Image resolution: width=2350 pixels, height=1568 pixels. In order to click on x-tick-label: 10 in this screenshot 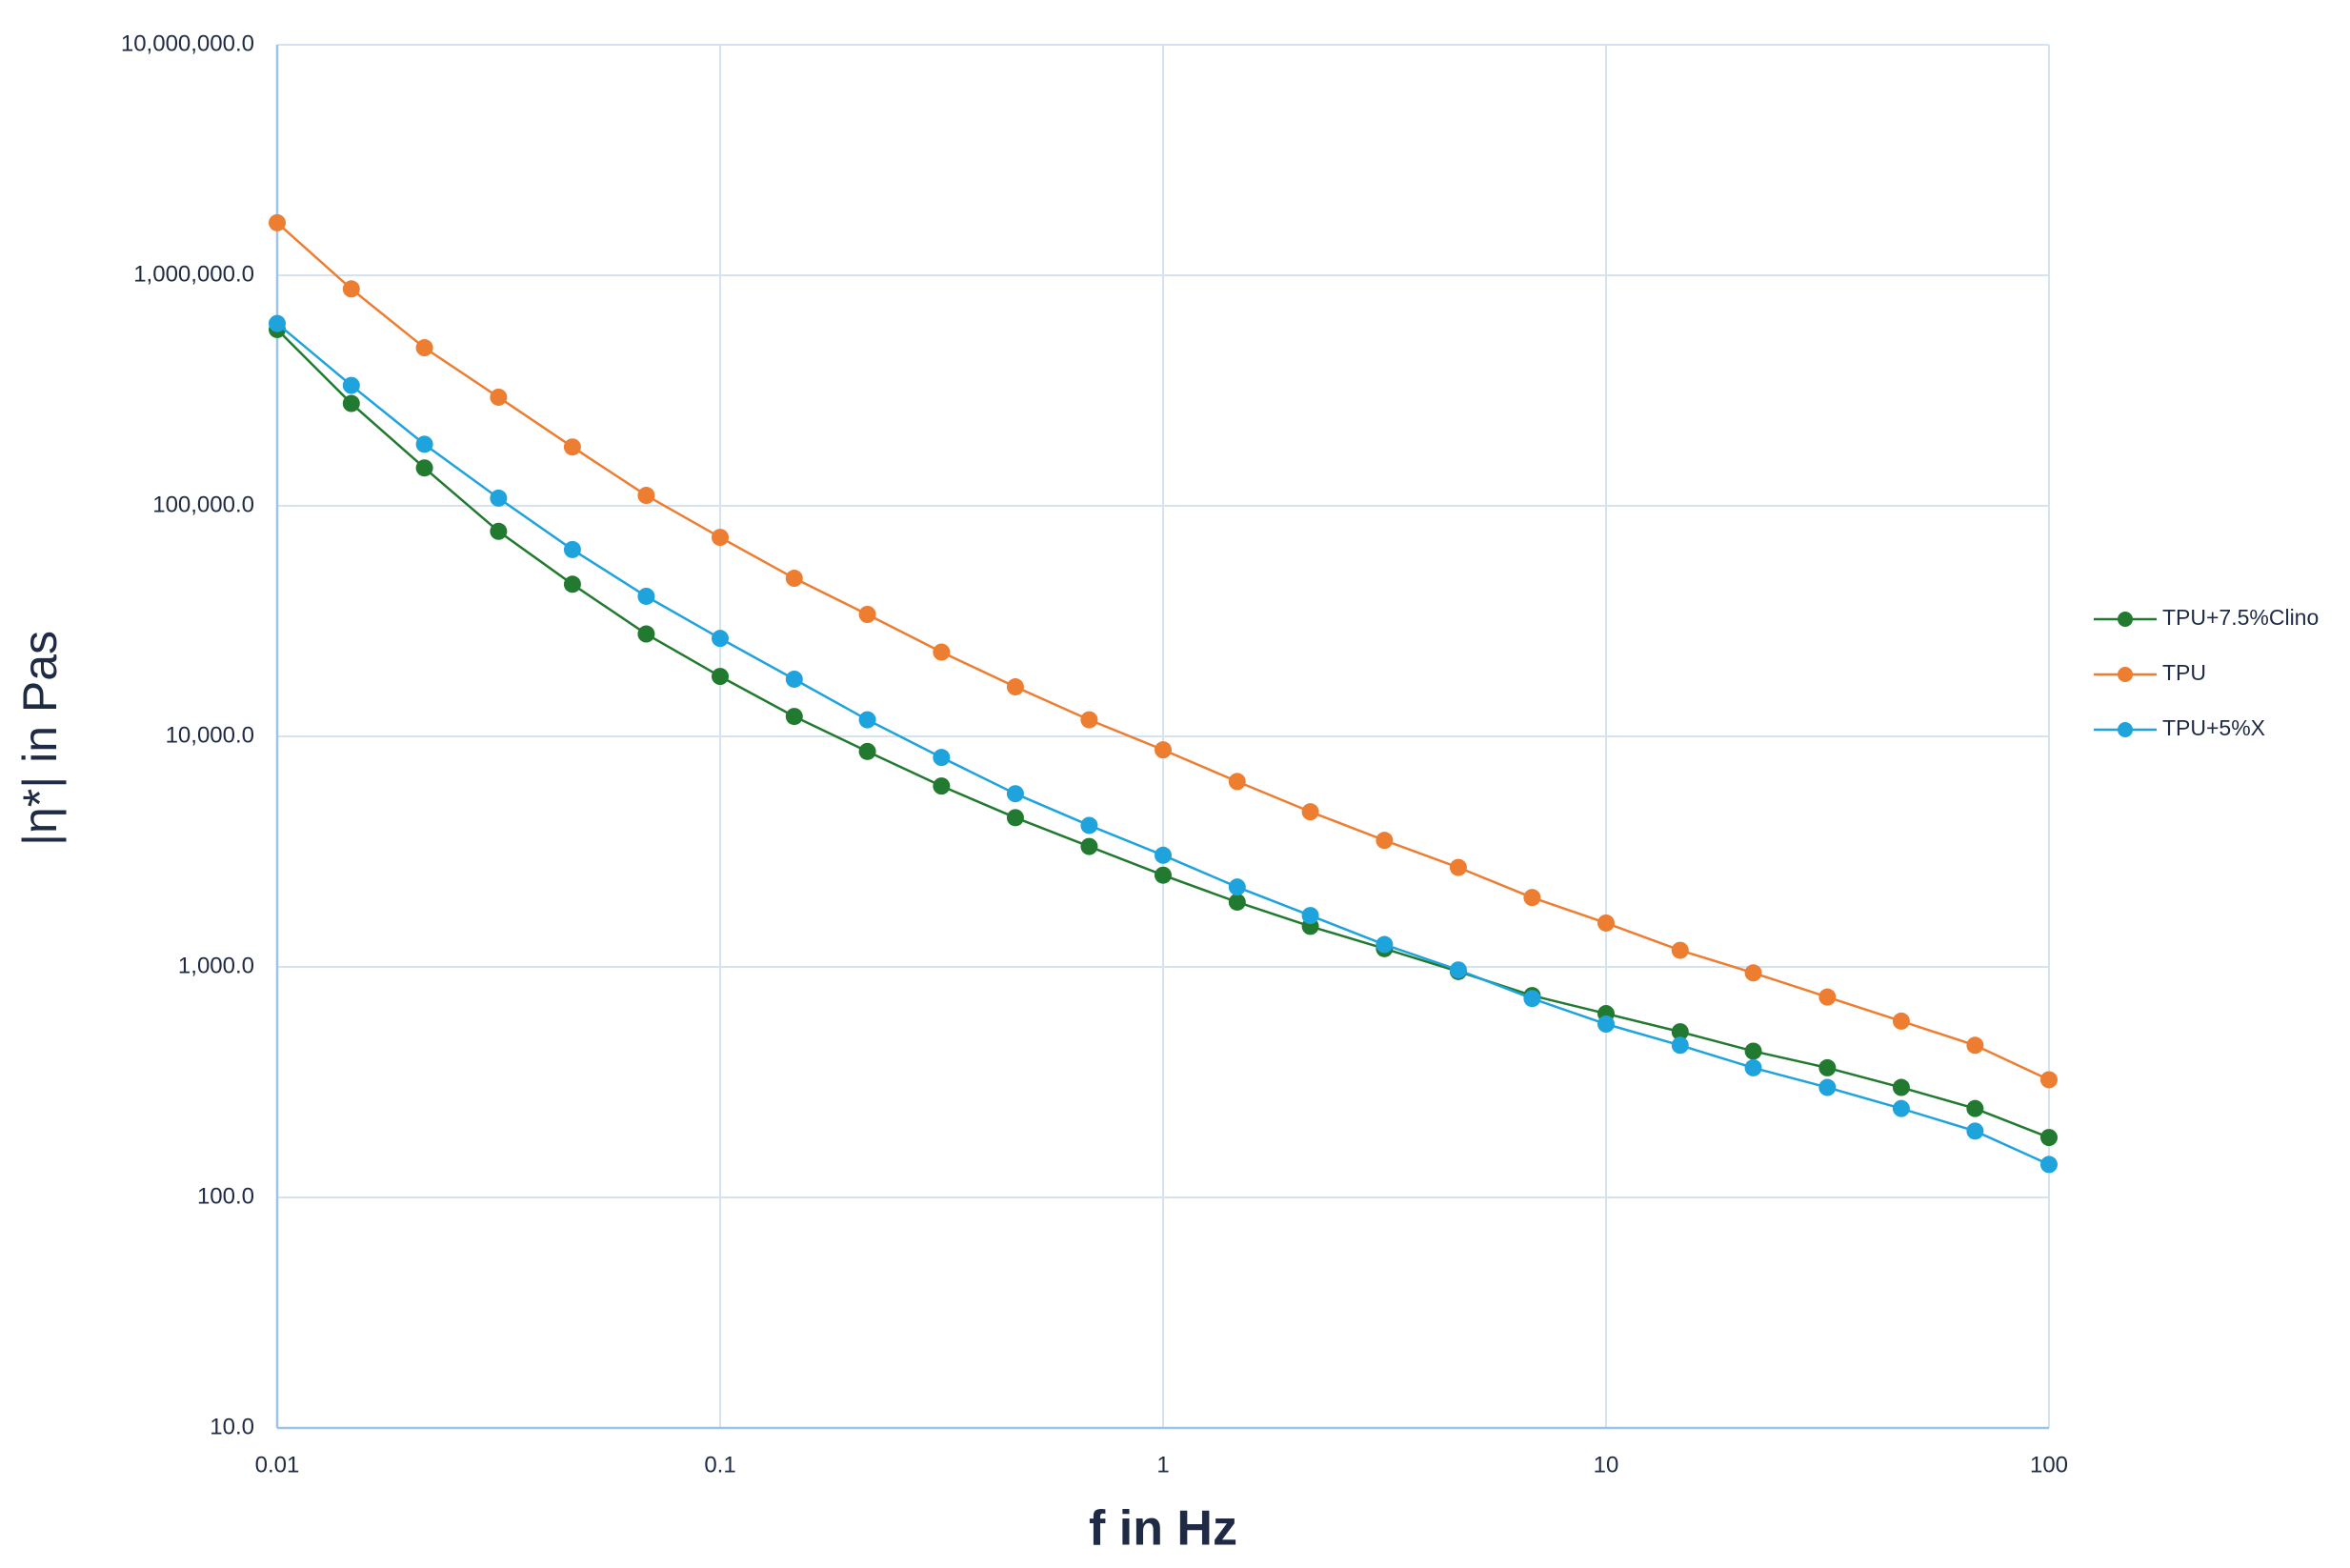, I will do `click(1606, 1465)`.